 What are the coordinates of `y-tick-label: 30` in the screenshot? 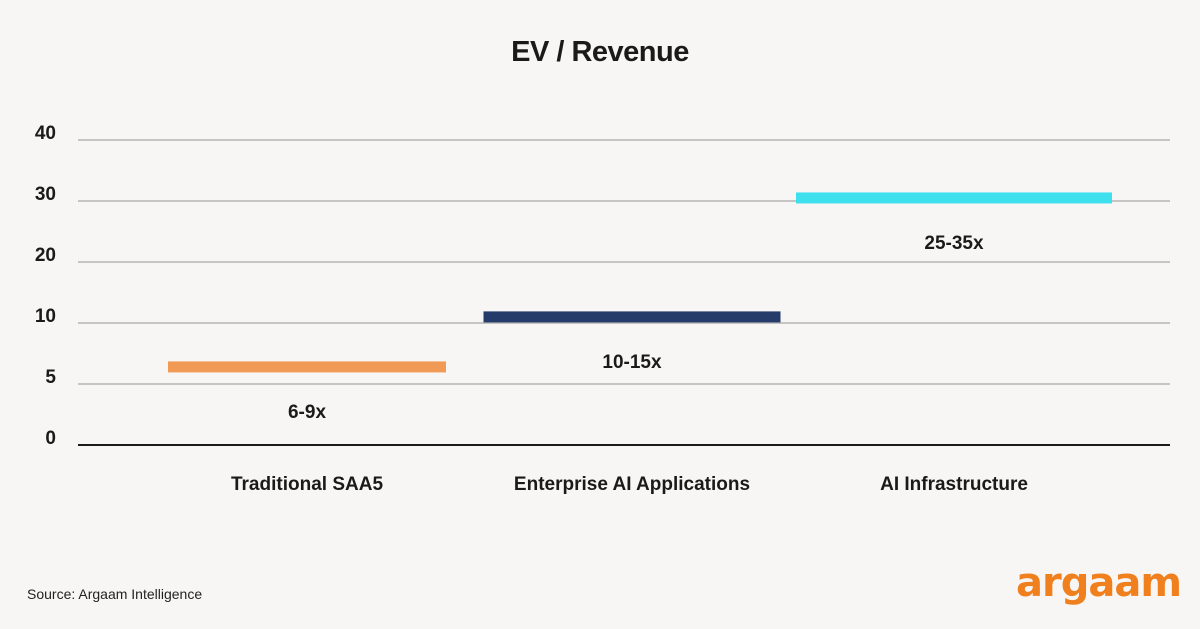 It's located at (45, 194).